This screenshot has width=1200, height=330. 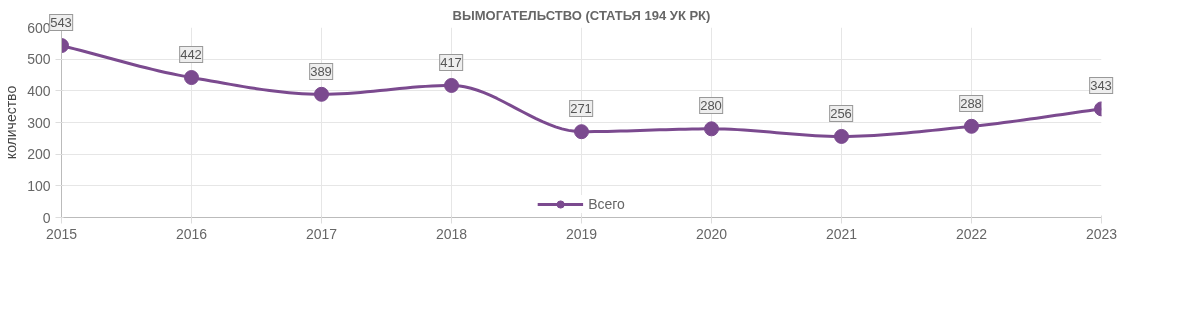 I want to click on y-tick-label: 100, so click(x=39, y=185).